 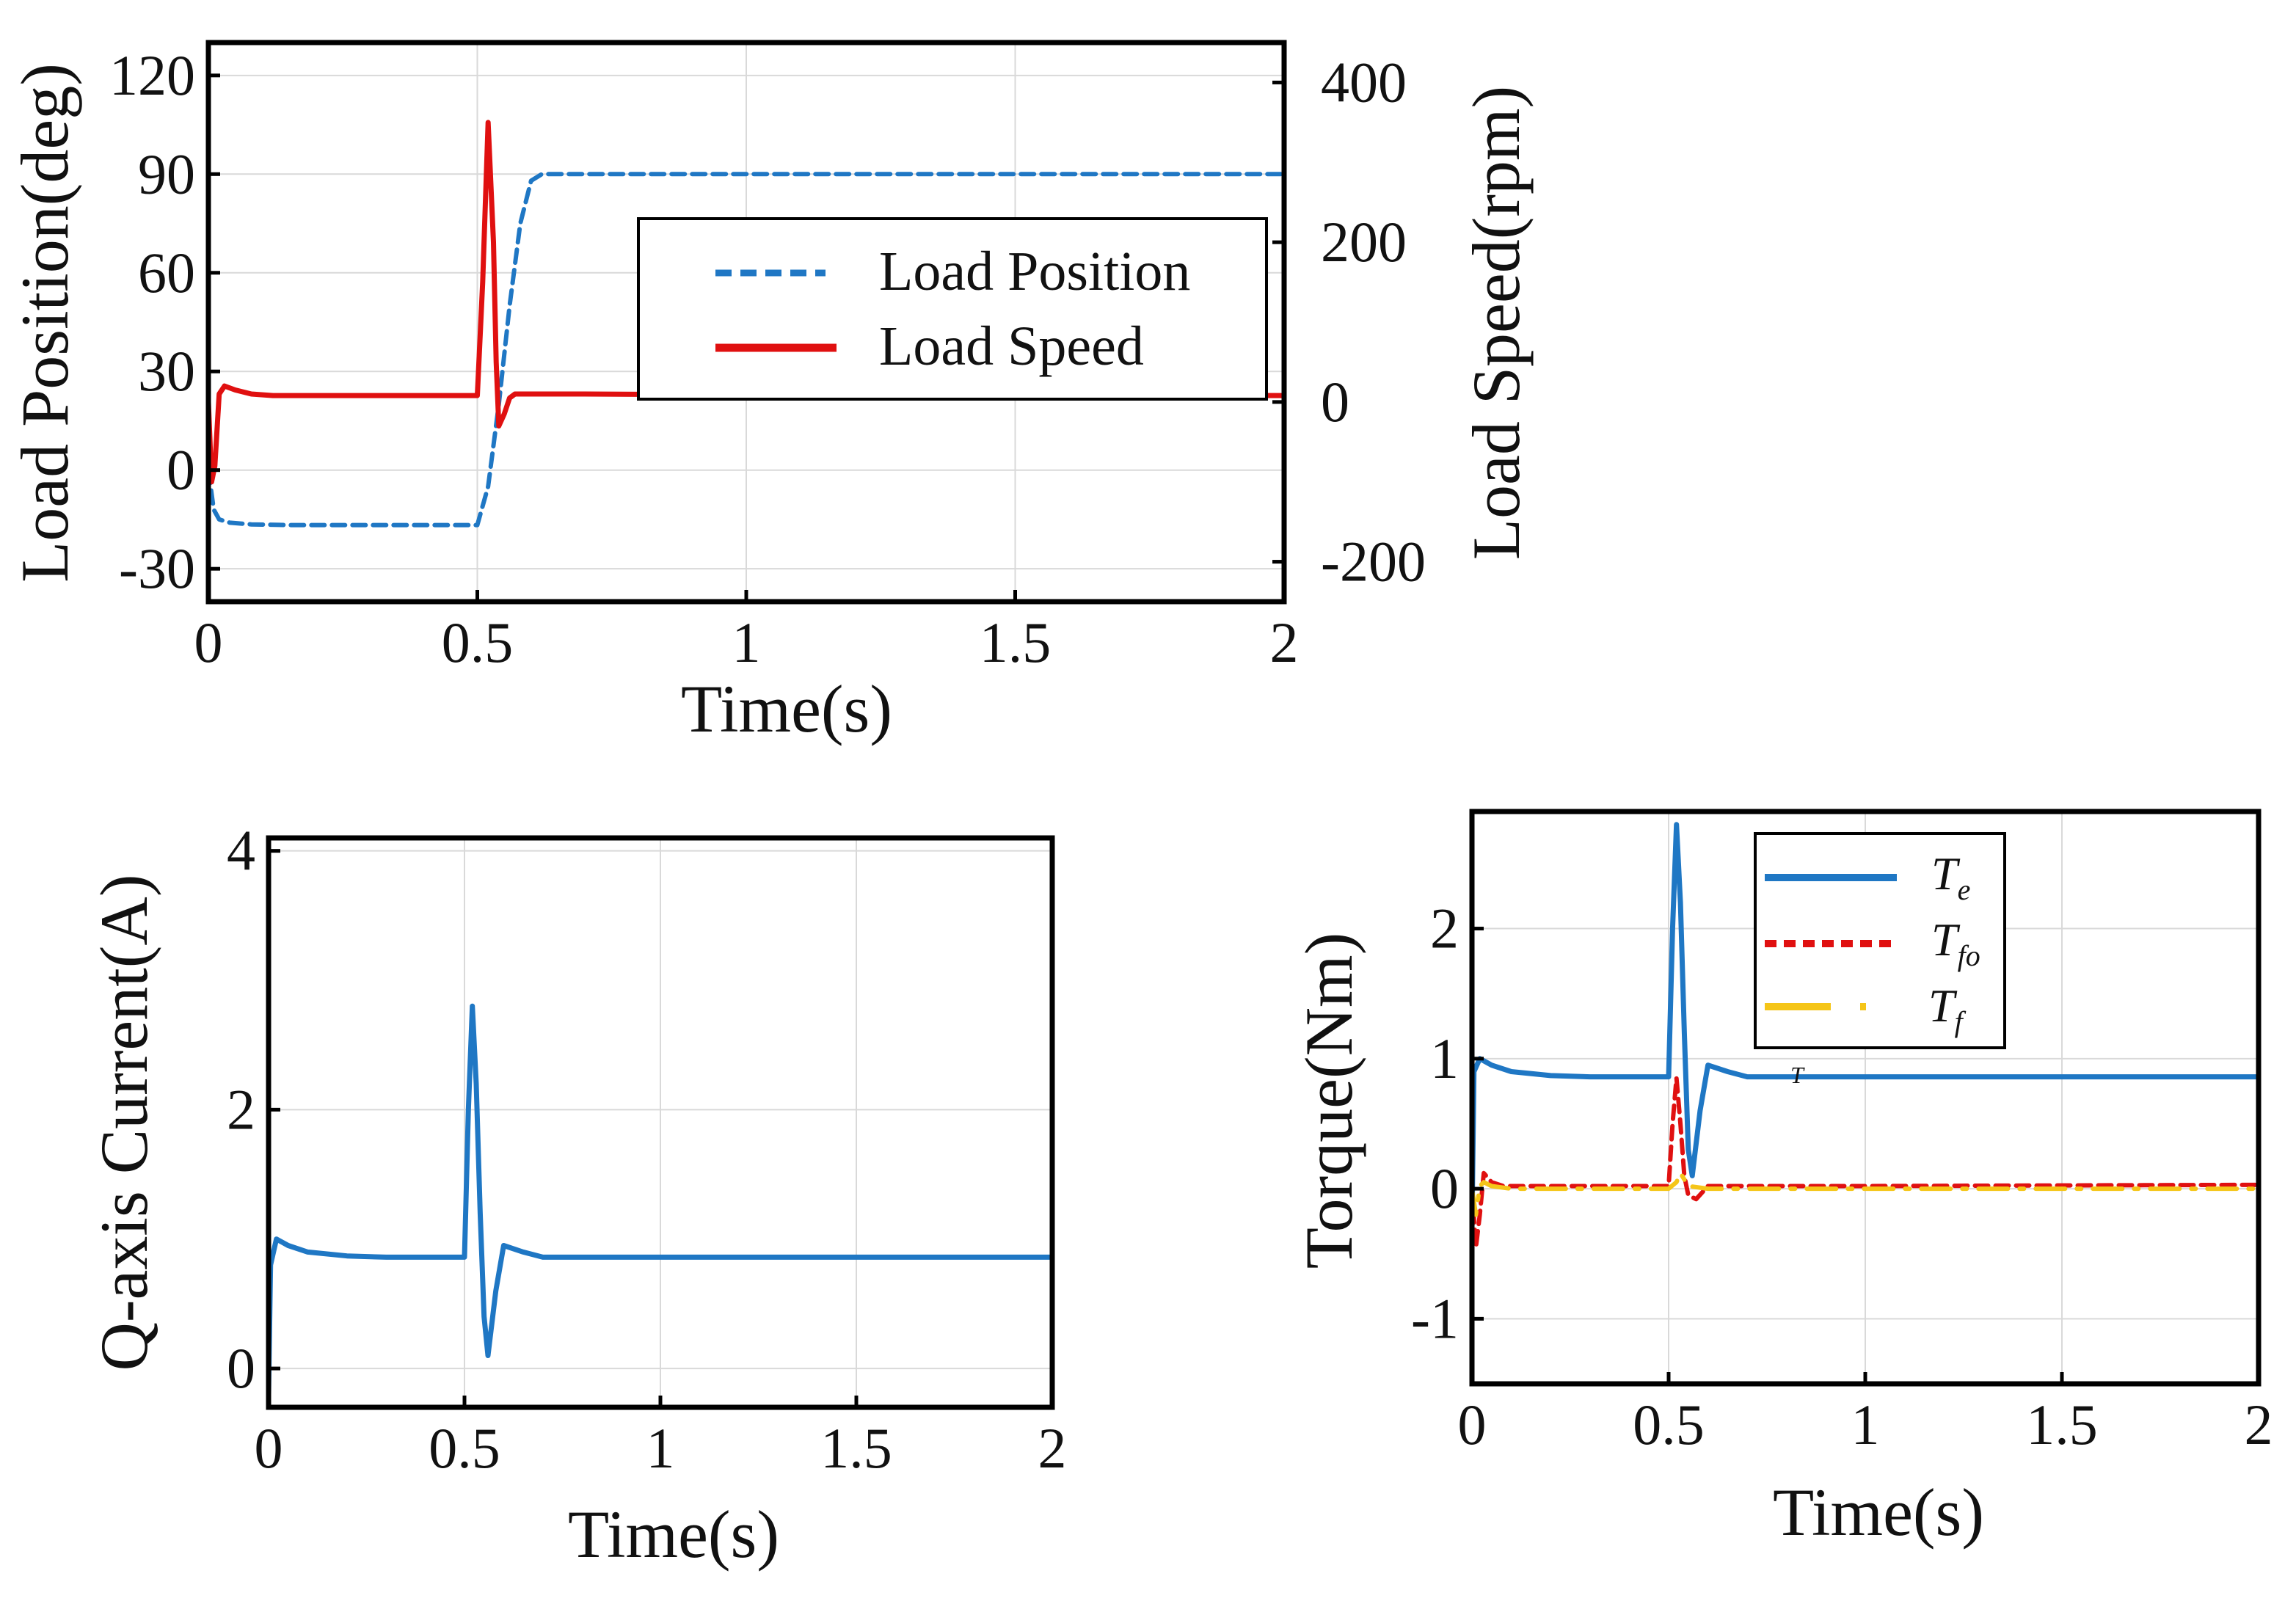 What do you see at coordinates (181, 470) in the screenshot?
I see `position-speed-ytick-label: 0` at bounding box center [181, 470].